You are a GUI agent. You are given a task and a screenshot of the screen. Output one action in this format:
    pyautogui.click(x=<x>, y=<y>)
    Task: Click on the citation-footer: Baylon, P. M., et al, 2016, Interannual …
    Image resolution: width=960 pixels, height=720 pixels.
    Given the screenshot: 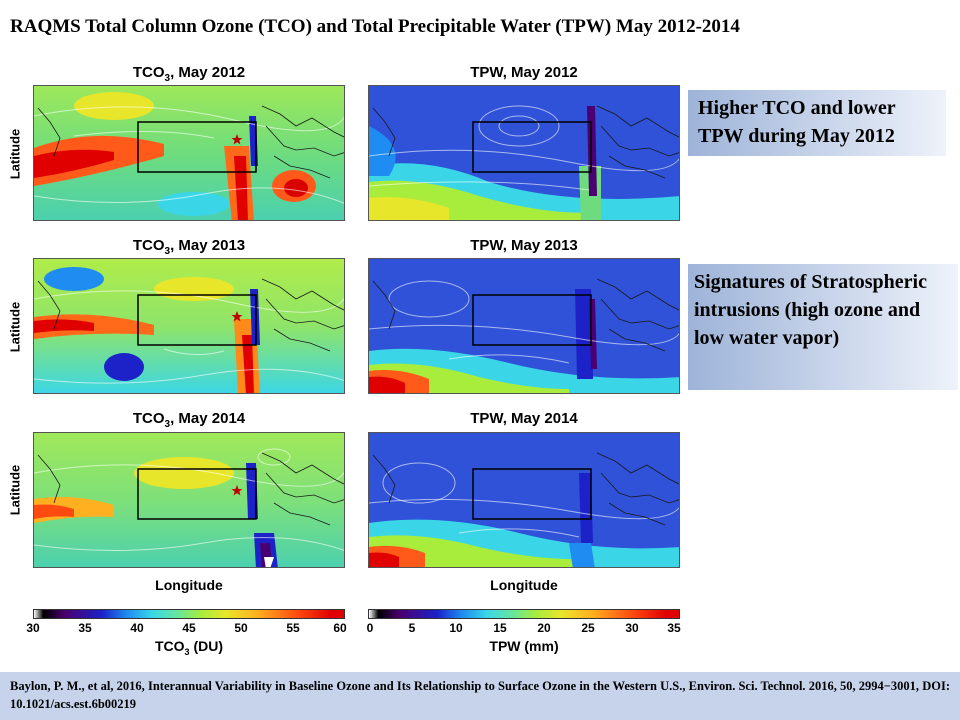 What is the action you would take?
    pyautogui.click(x=480, y=696)
    